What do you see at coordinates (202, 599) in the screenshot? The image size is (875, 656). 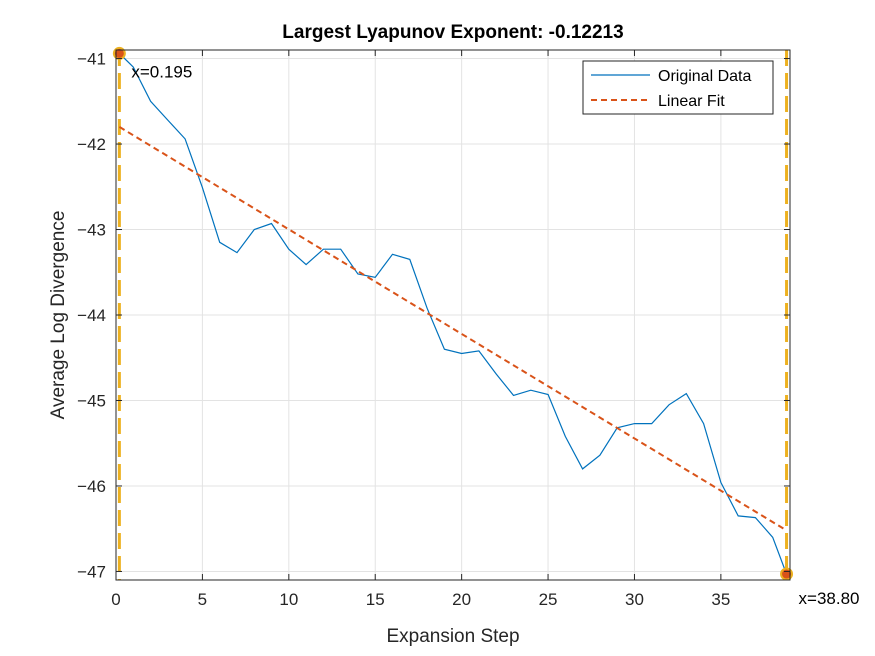 I see `x-tick-label: 5` at bounding box center [202, 599].